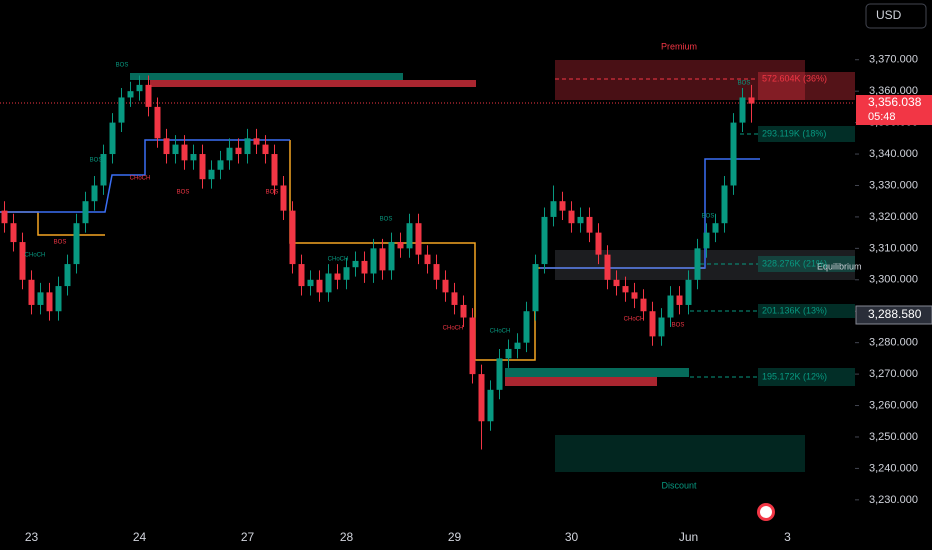 The image size is (932, 550). Describe the element at coordinates (893, 315) in the screenshot. I see `marker-badge` at that location.